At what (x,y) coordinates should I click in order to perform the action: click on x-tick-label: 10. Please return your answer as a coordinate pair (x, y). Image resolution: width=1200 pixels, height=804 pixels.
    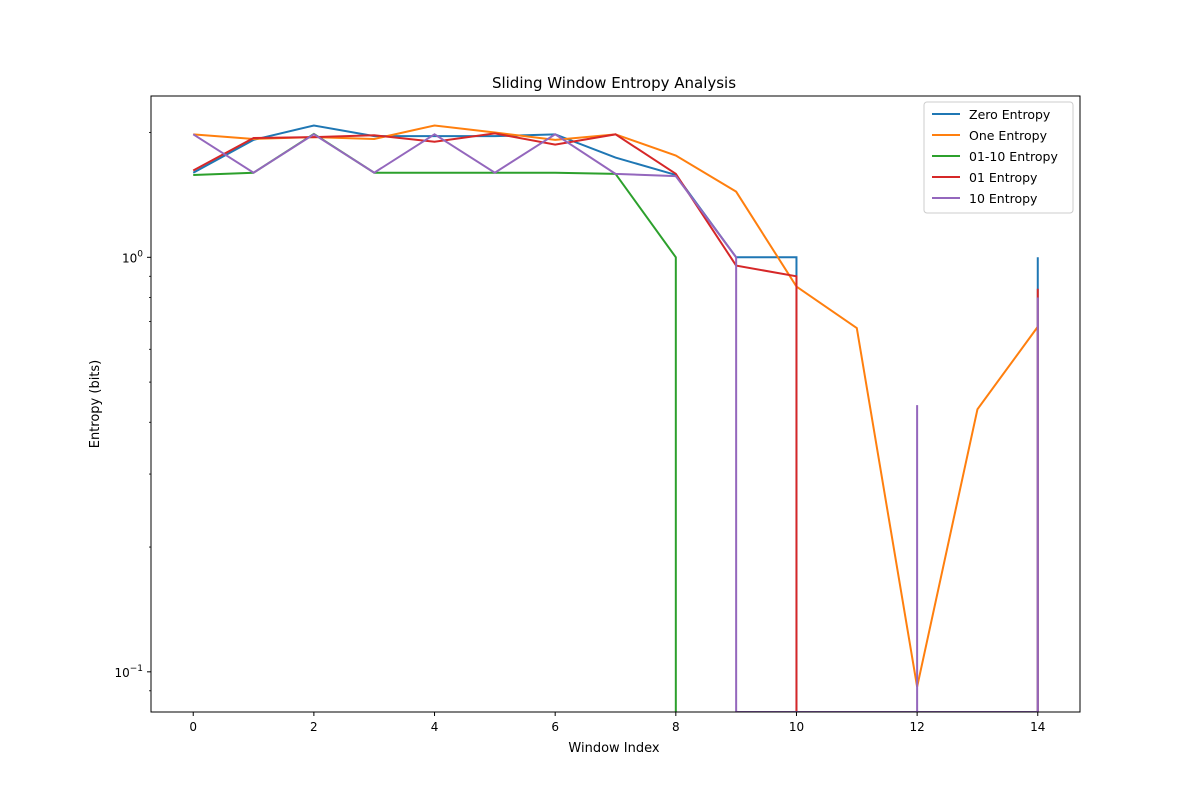
    Looking at the image, I should click on (796, 727).